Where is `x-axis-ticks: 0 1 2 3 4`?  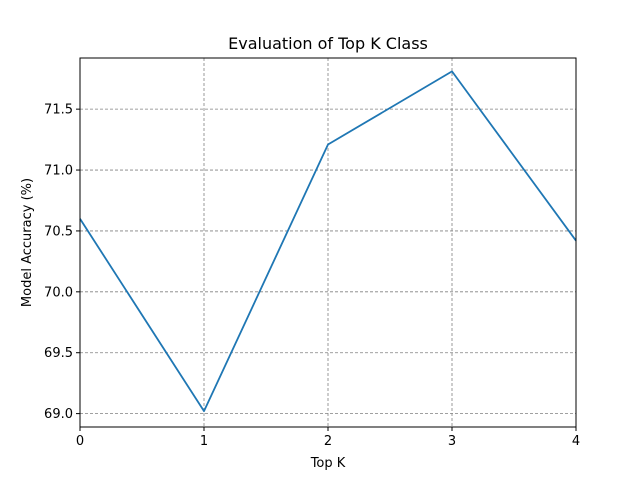
x-axis-ticks: 0 1 2 3 4 is located at coordinates (328, 438).